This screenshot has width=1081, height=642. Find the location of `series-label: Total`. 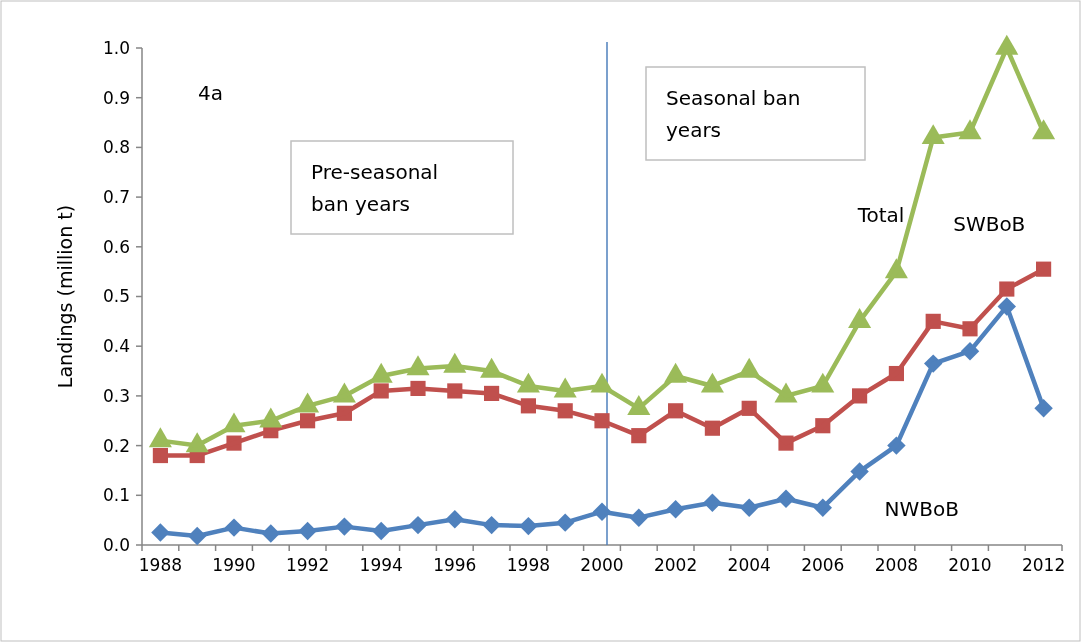

series-label: Total is located at coordinates (880, 214).